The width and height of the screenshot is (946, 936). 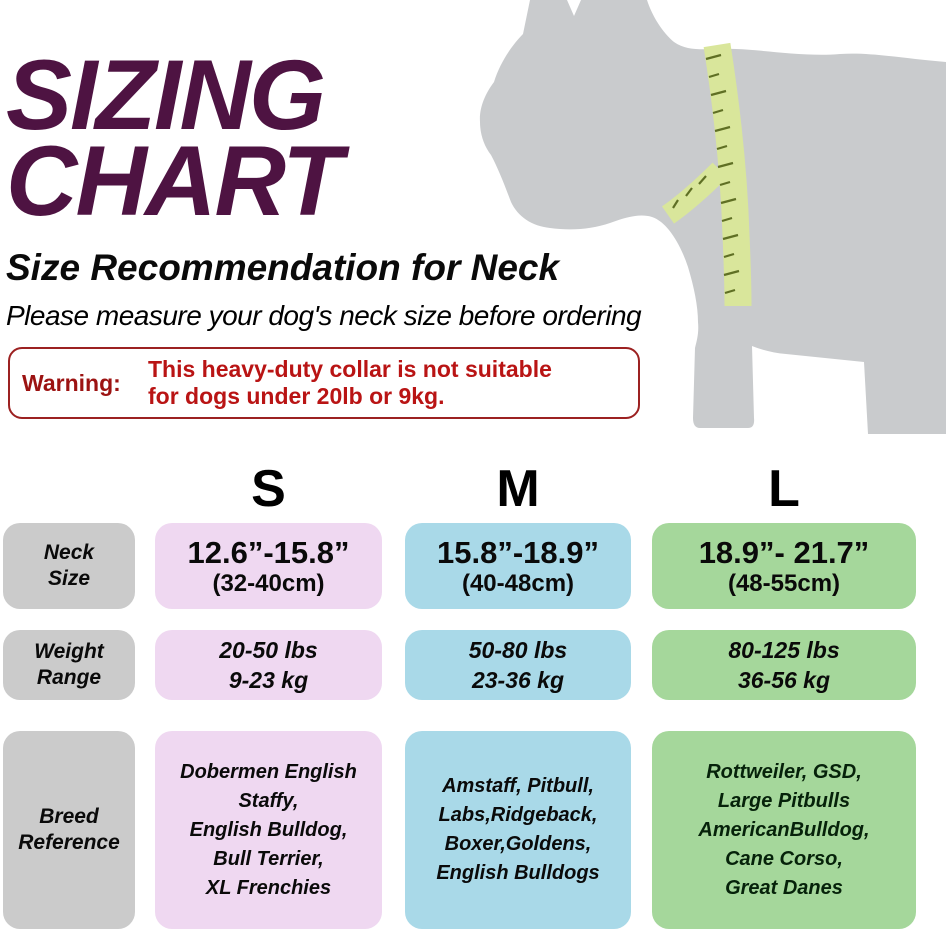 What do you see at coordinates (268, 665) in the screenshot?
I see `weight-cell-s: 20-50 lbs 9-23 kg` at bounding box center [268, 665].